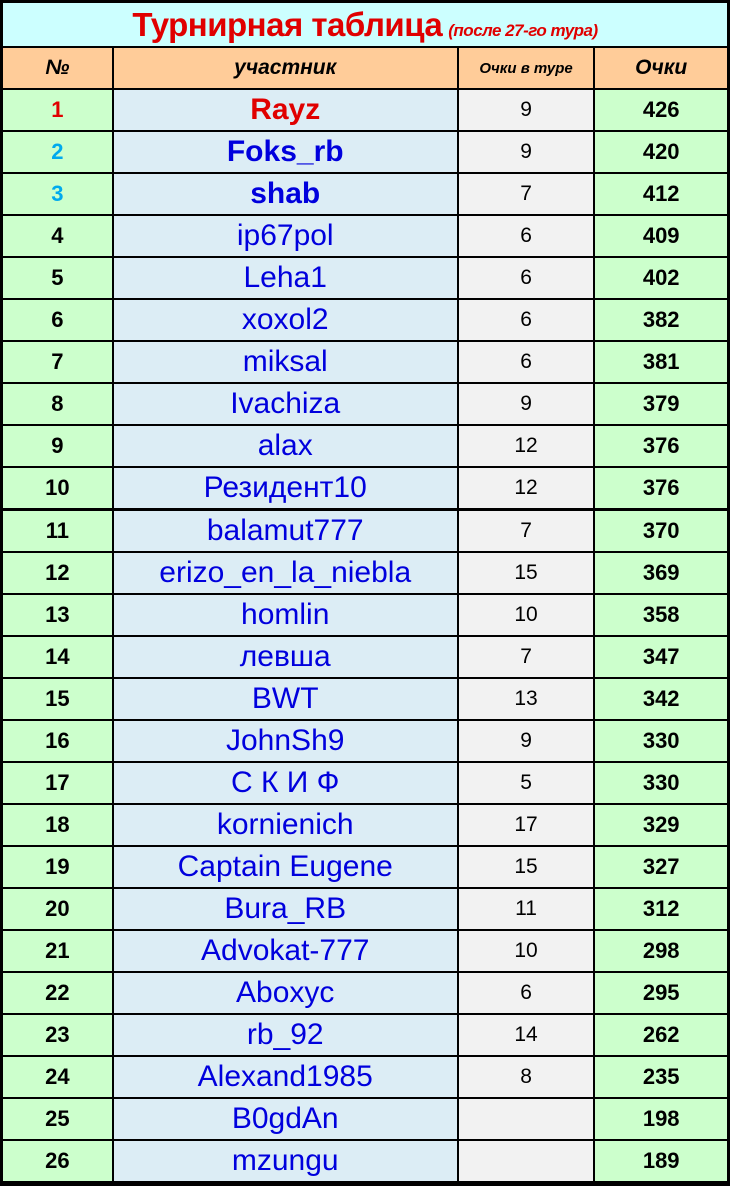 The image size is (730, 1186). What do you see at coordinates (526, 446) in the screenshot?
I see `cell-round-points: 12` at bounding box center [526, 446].